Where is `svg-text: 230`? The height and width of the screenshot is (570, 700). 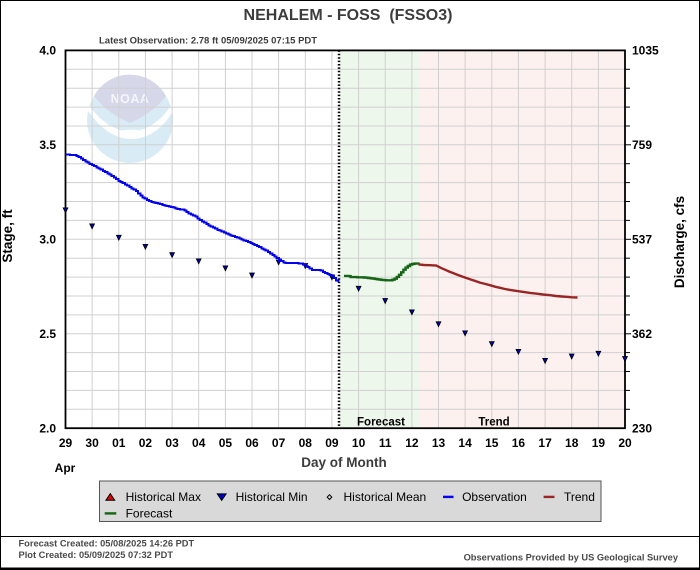
svg-text: 230 is located at coordinates (642, 428).